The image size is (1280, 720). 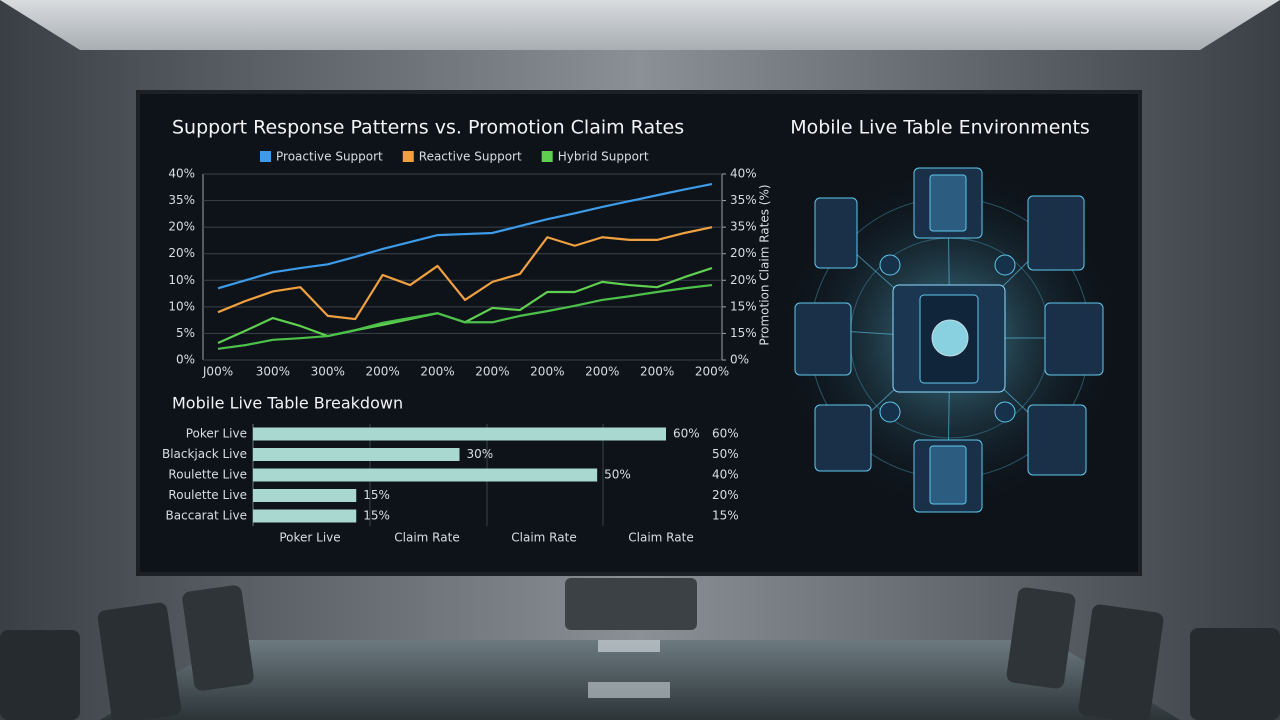 What do you see at coordinates (329, 157) in the screenshot?
I see `legend-label: Proactive Support` at bounding box center [329, 157].